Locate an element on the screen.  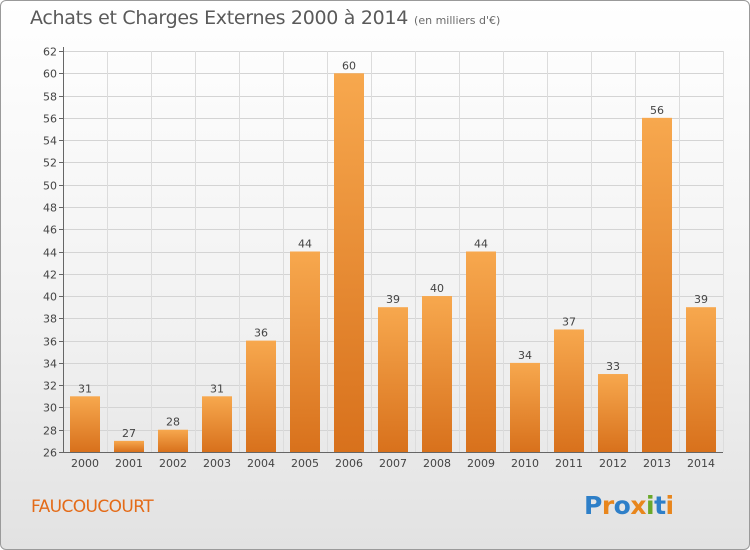
bar-value-label: 37 is located at coordinates (569, 321).